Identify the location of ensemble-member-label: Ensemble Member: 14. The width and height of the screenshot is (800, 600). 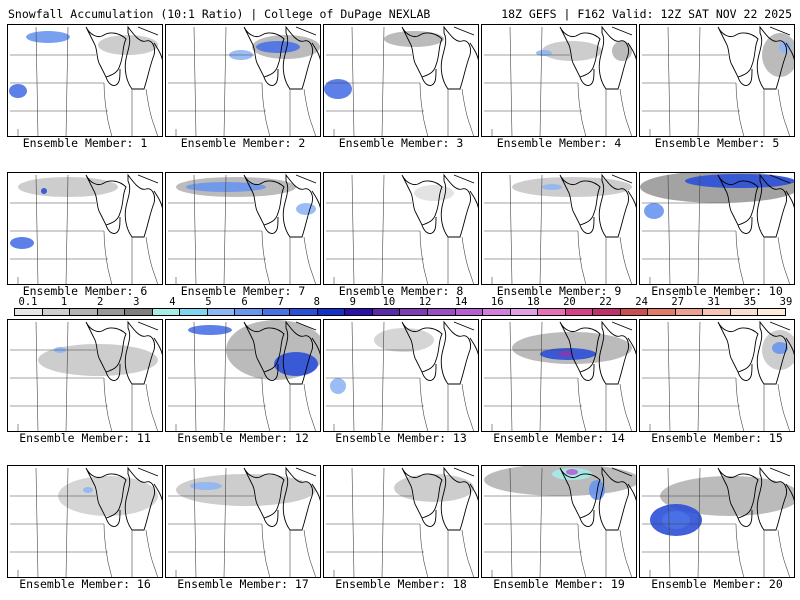
(559, 438).